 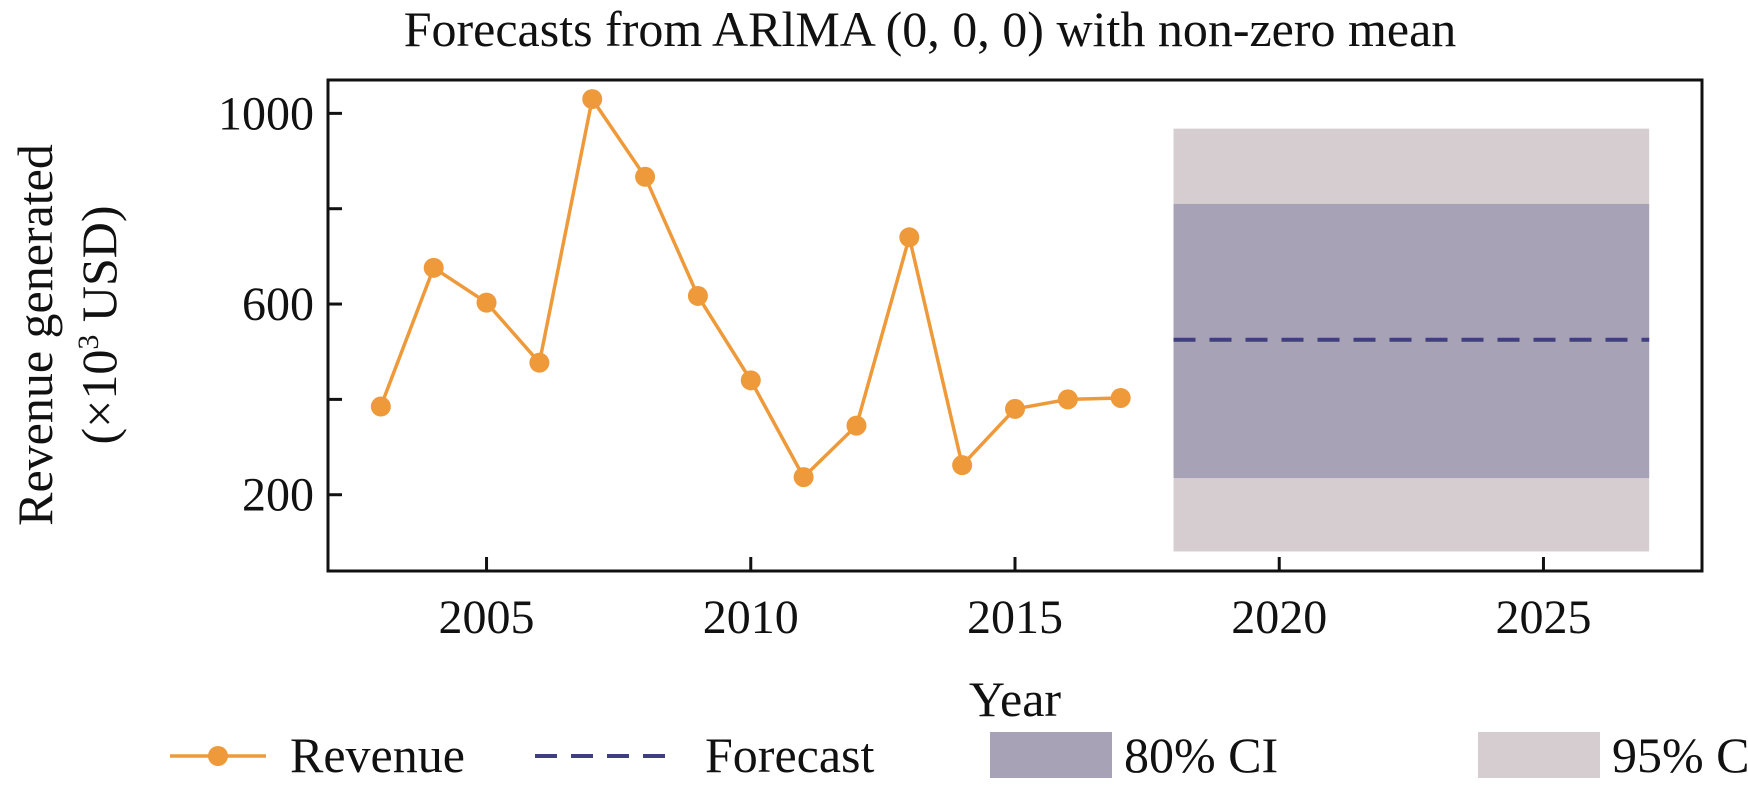 What do you see at coordinates (487, 617) in the screenshot?
I see `x-tick-label: 2005` at bounding box center [487, 617].